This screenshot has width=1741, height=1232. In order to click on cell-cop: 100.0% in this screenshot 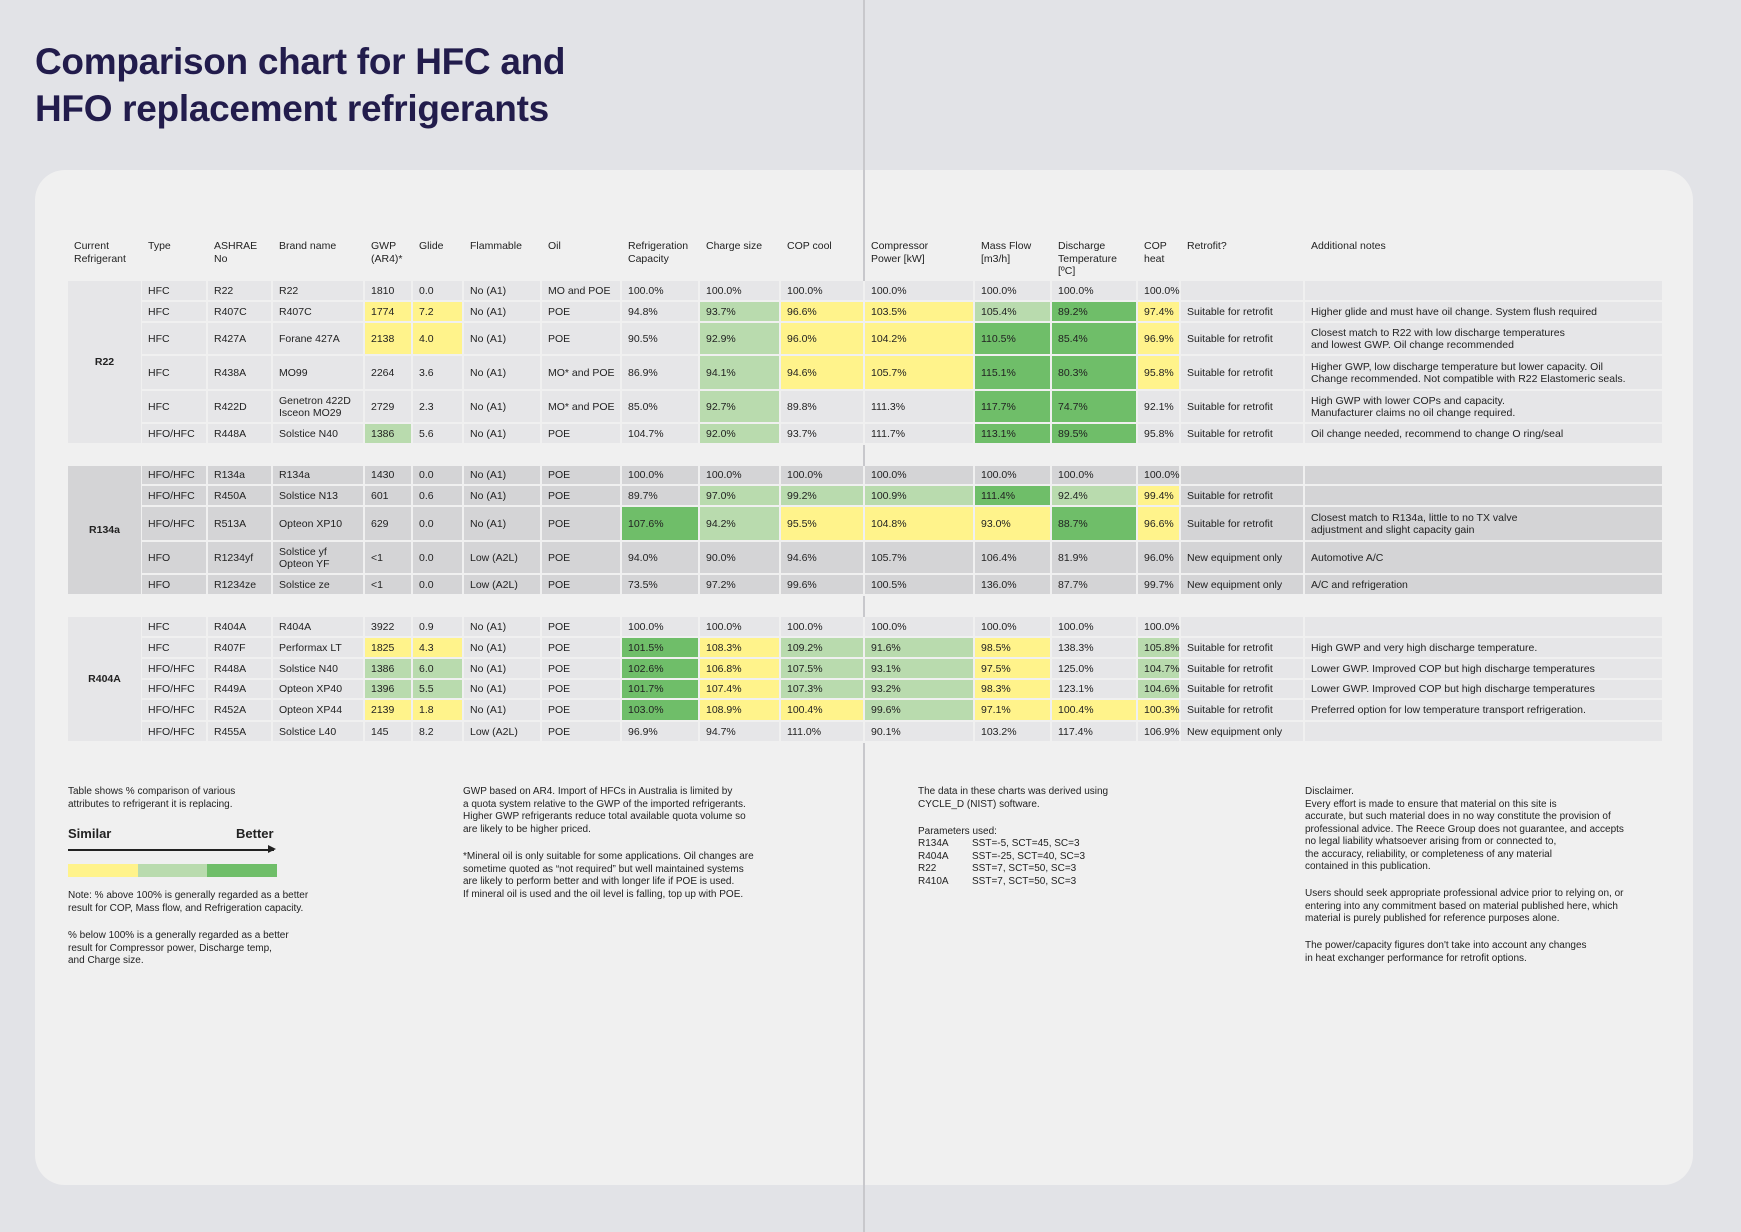, I will do `click(1159, 626)`.